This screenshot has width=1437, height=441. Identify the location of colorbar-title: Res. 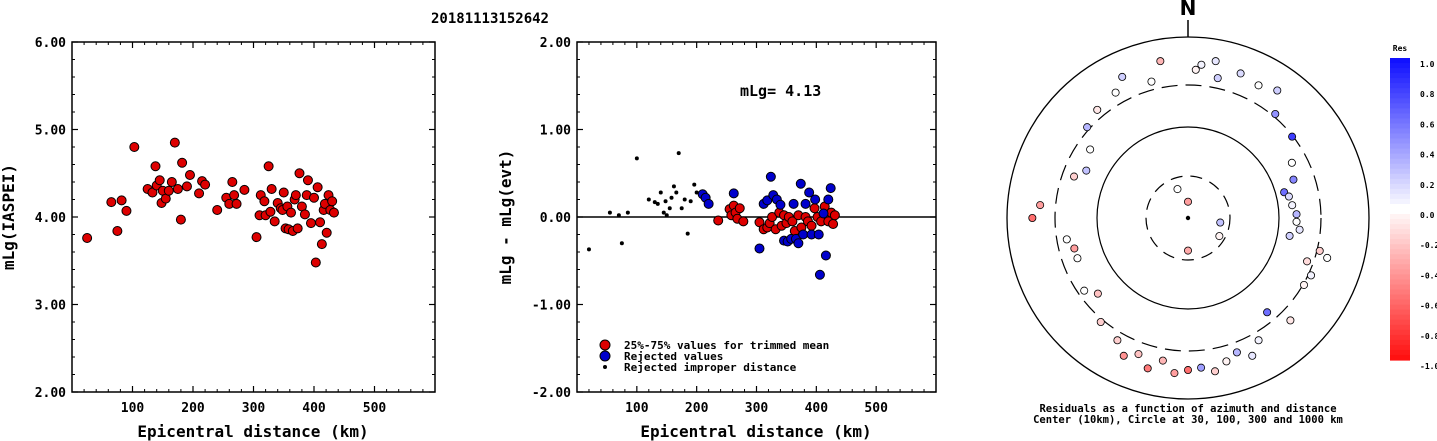
(1400, 48).